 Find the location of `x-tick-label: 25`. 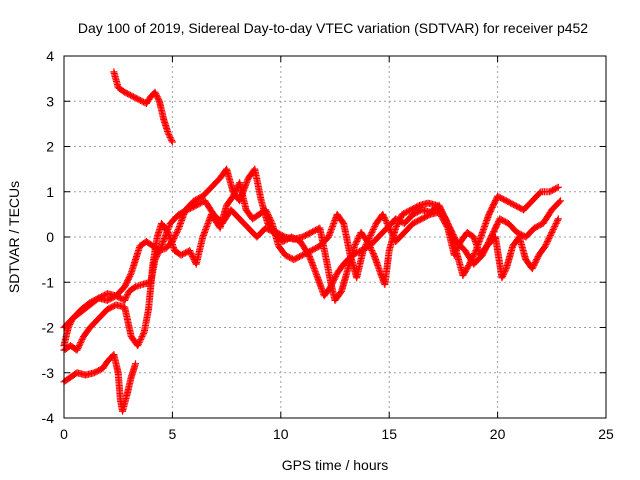

x-tick-label: 25 is located at coordinates (606, 434).